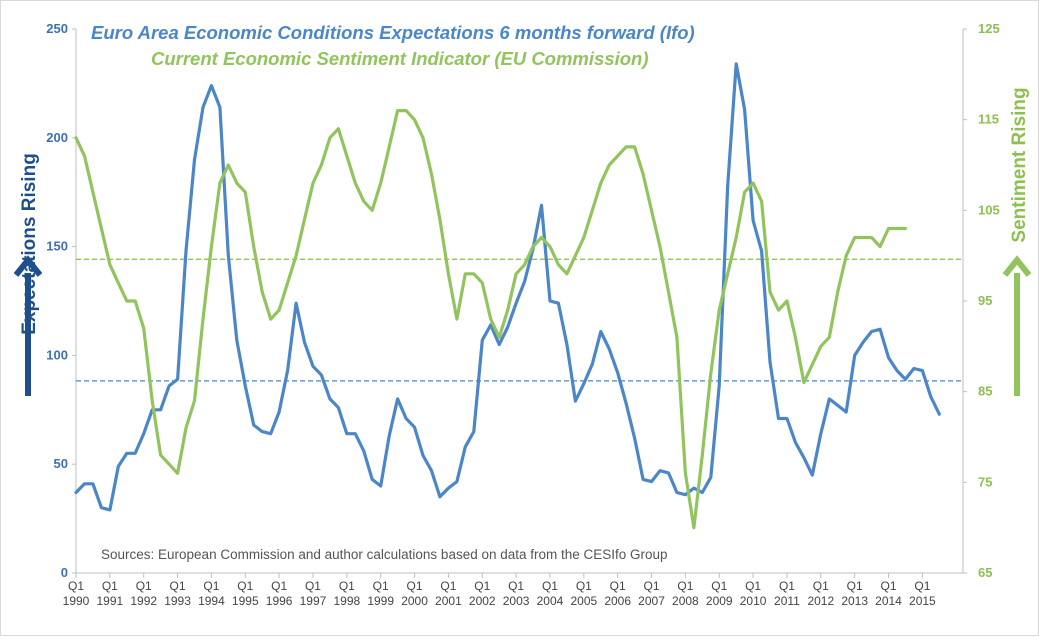 Image resolution: width=1039 pixels, height=640 pixels. Describe the element at coordinates (1019, 164) in the screenshot. I see `right-axis-label: Sentiment Rising` at that location.